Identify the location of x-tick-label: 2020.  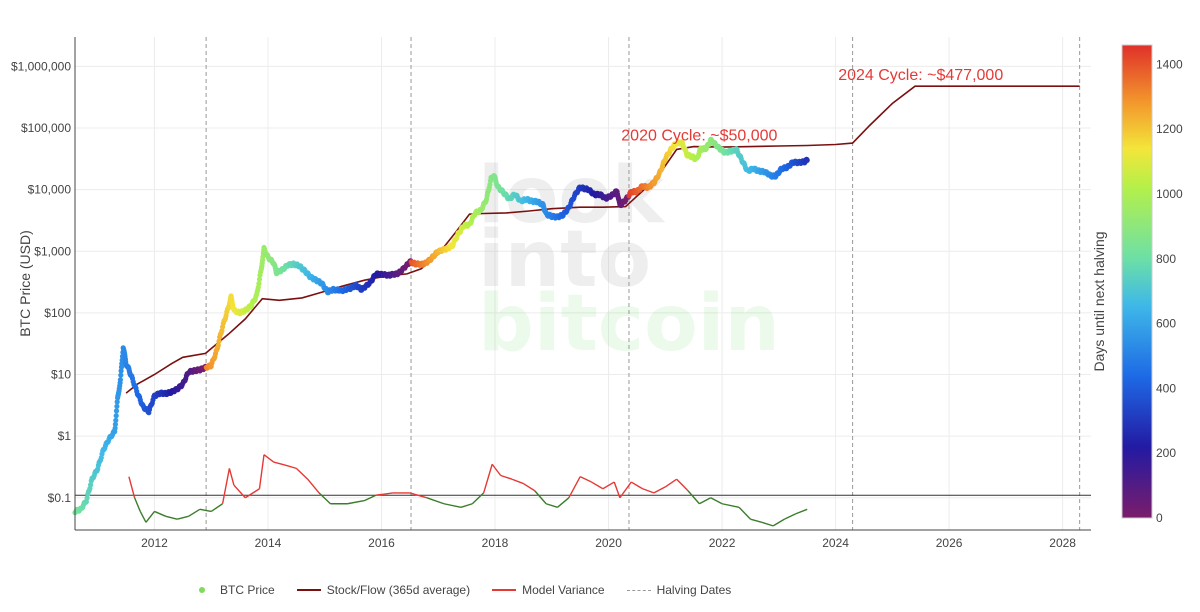
(608, 543).